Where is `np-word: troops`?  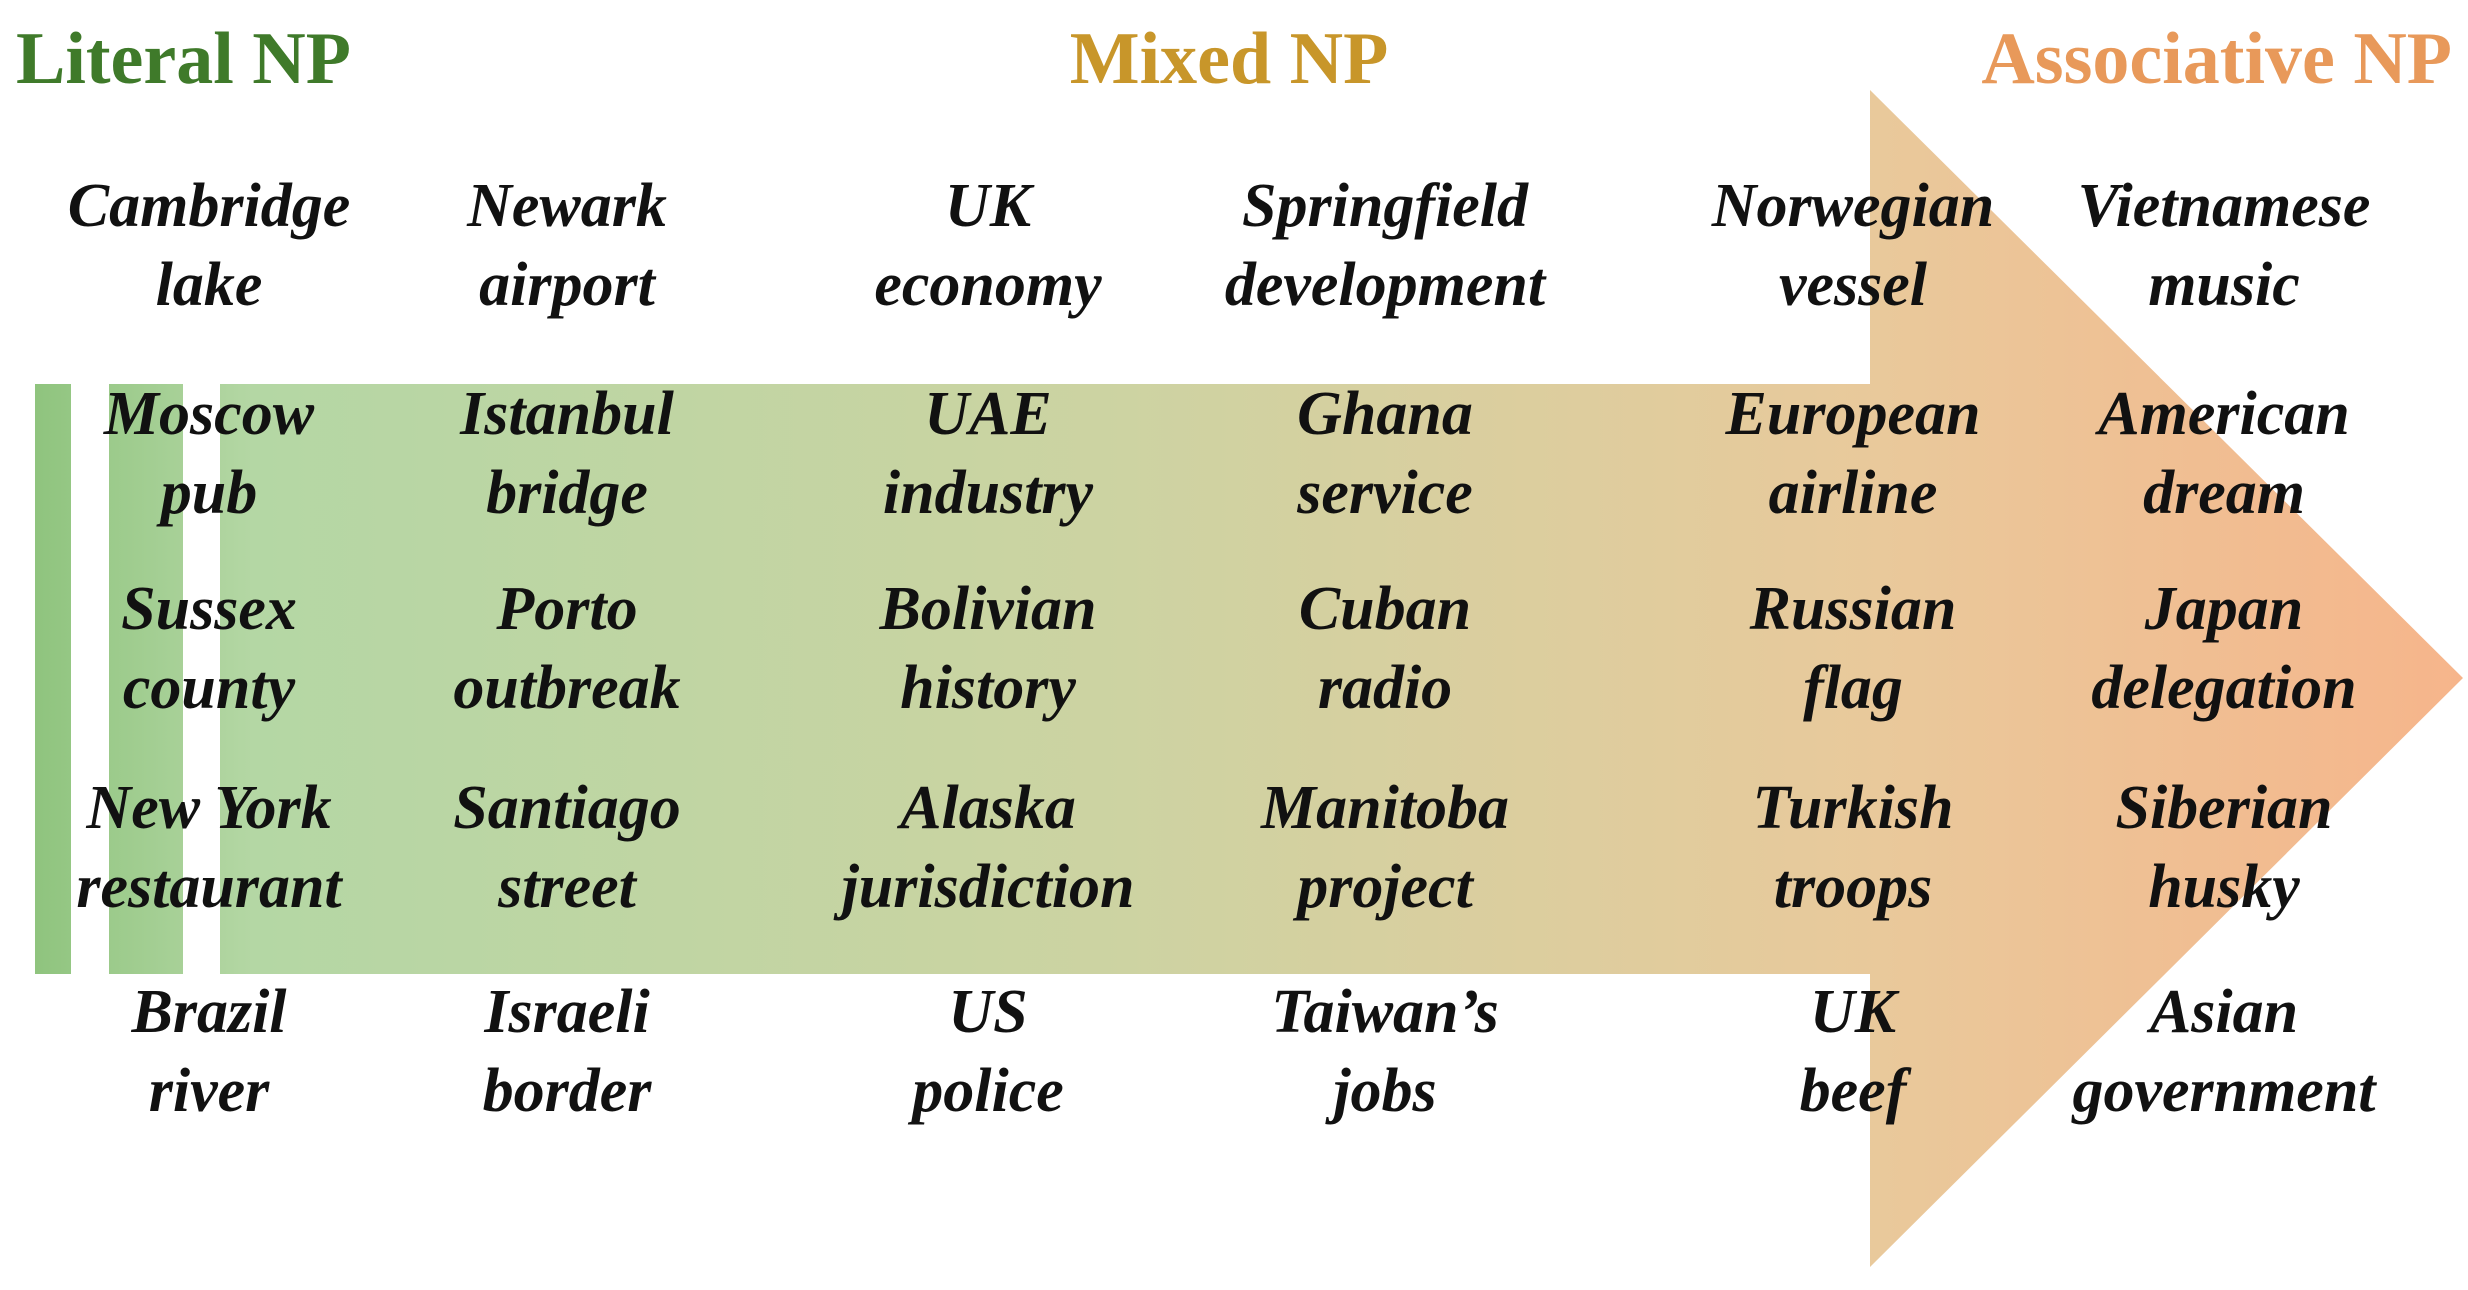
np-word: troops is located at coordinates (1853, 887).